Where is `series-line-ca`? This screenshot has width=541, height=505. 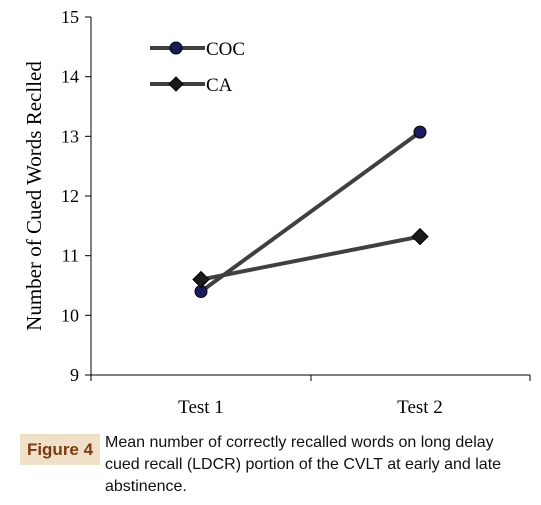
series-line-ca is located at coordinates (310, 258).